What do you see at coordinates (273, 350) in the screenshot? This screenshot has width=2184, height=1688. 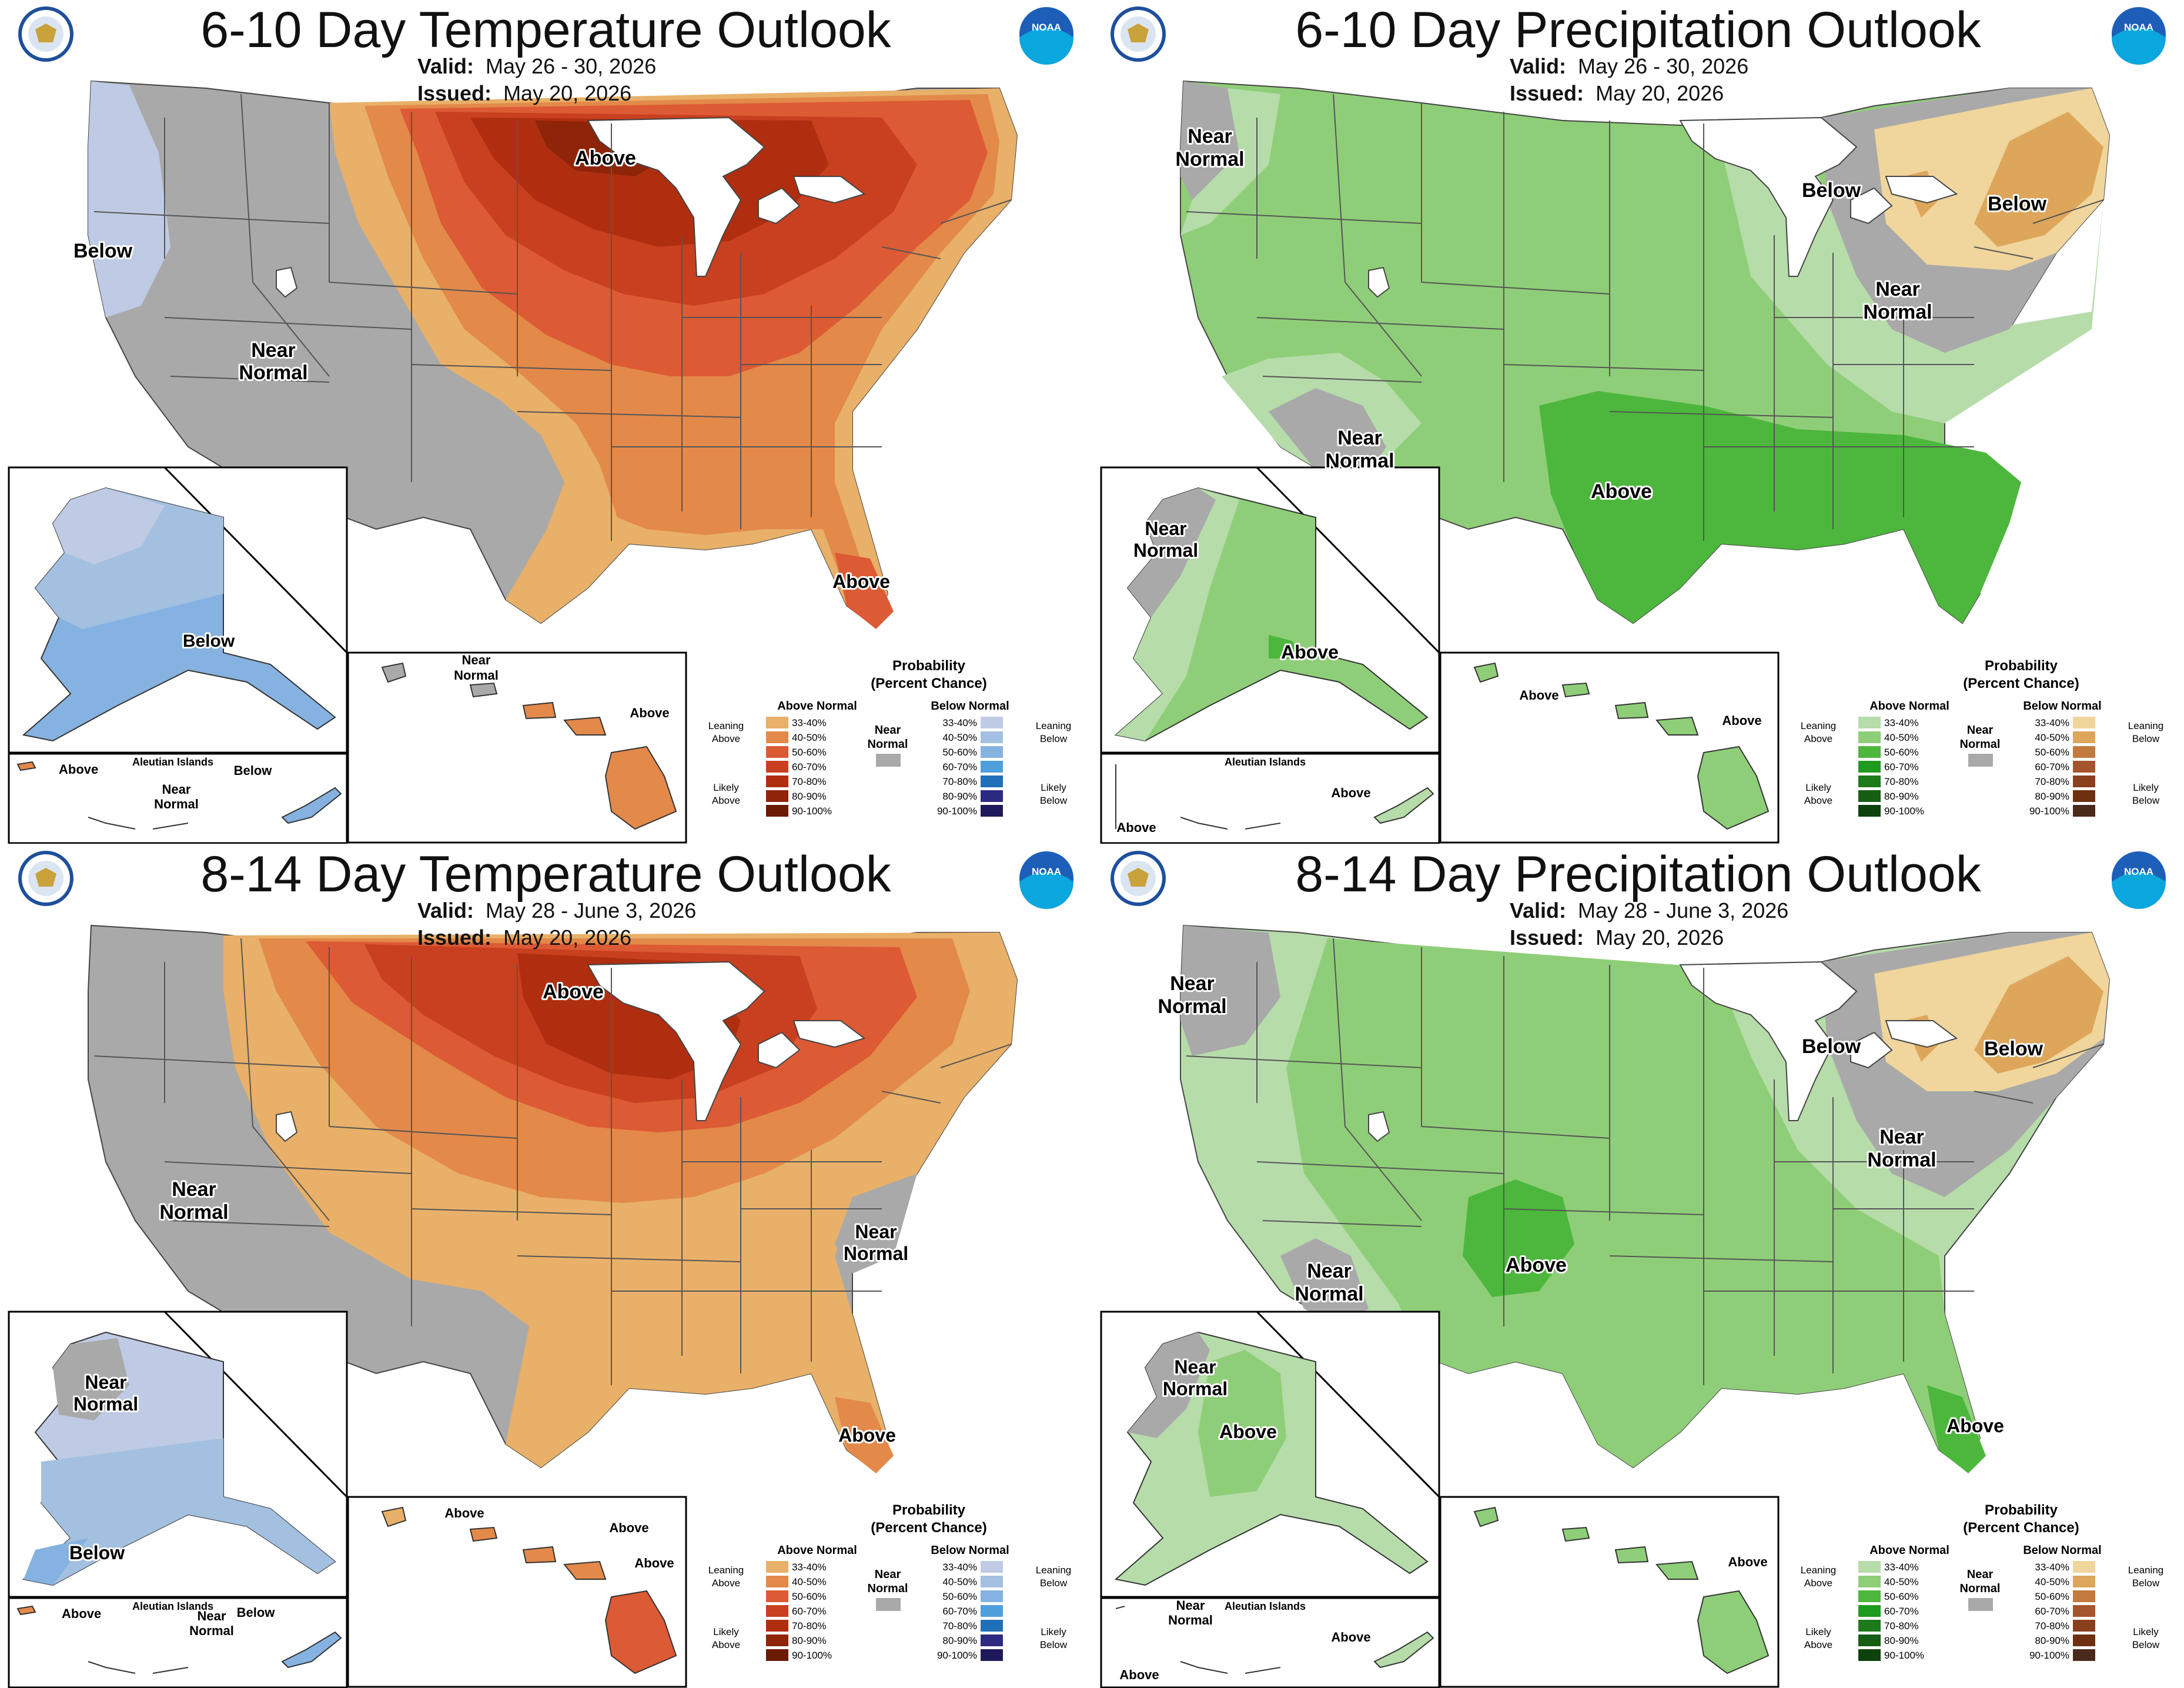 I see `label-near-normal-1: Near` at bounding box center [273, 350].